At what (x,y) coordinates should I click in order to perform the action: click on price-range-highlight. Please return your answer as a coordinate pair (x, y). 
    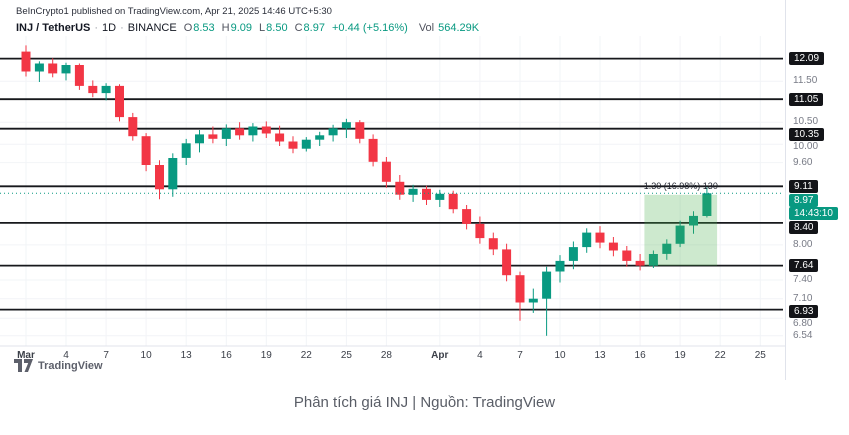
    Looking at the image, I should click on (681, 230).